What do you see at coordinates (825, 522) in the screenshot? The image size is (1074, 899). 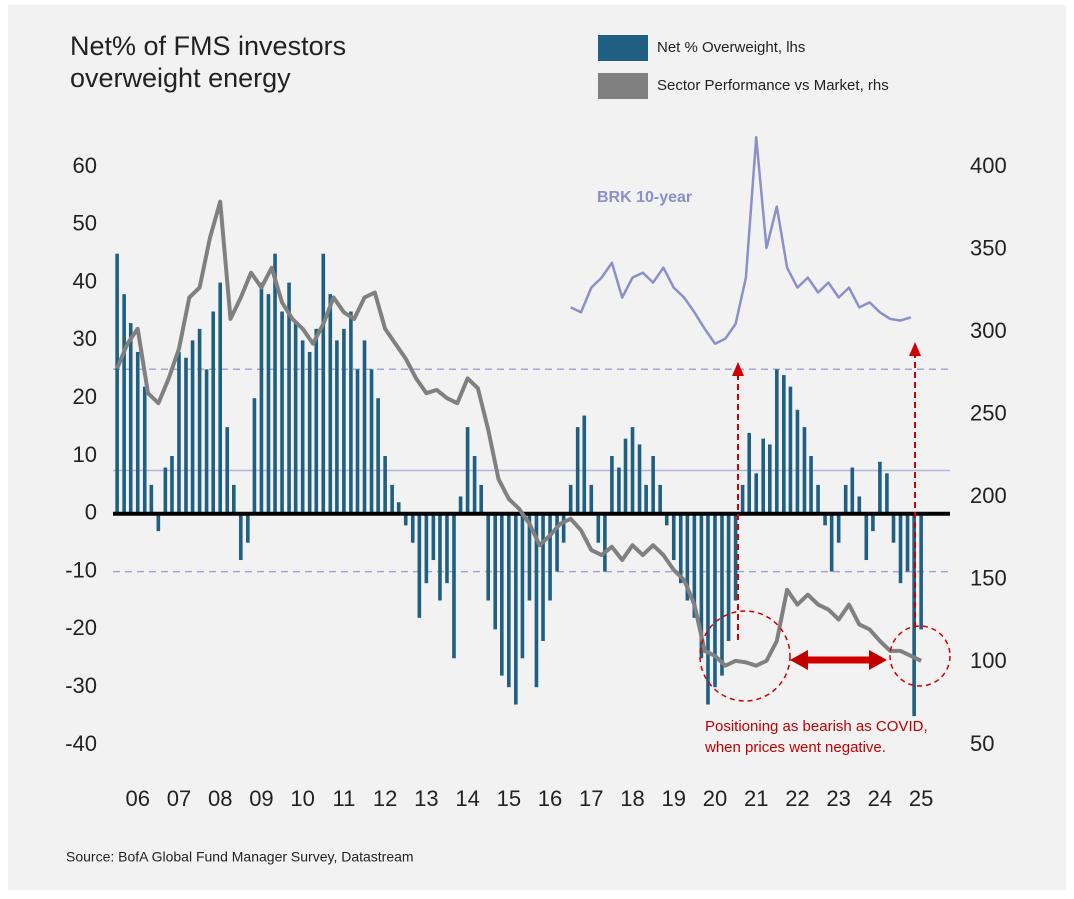 I see `annotation-shapes` at bounding box center [825, 522].